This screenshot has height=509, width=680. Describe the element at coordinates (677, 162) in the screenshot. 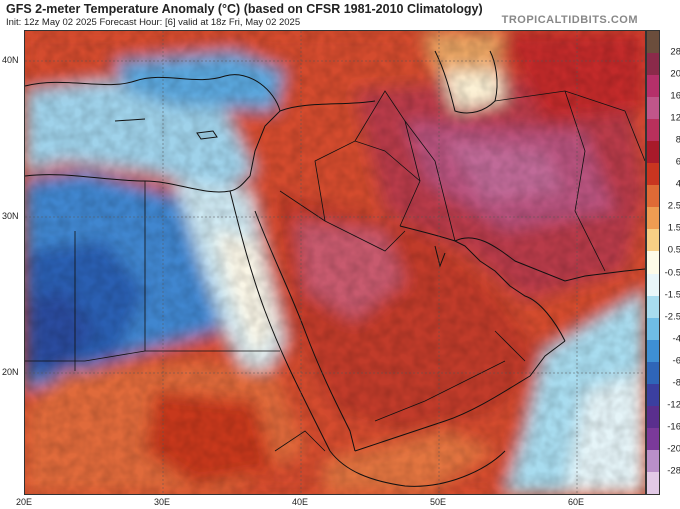

I see `colorbar-label: 6` at that location.